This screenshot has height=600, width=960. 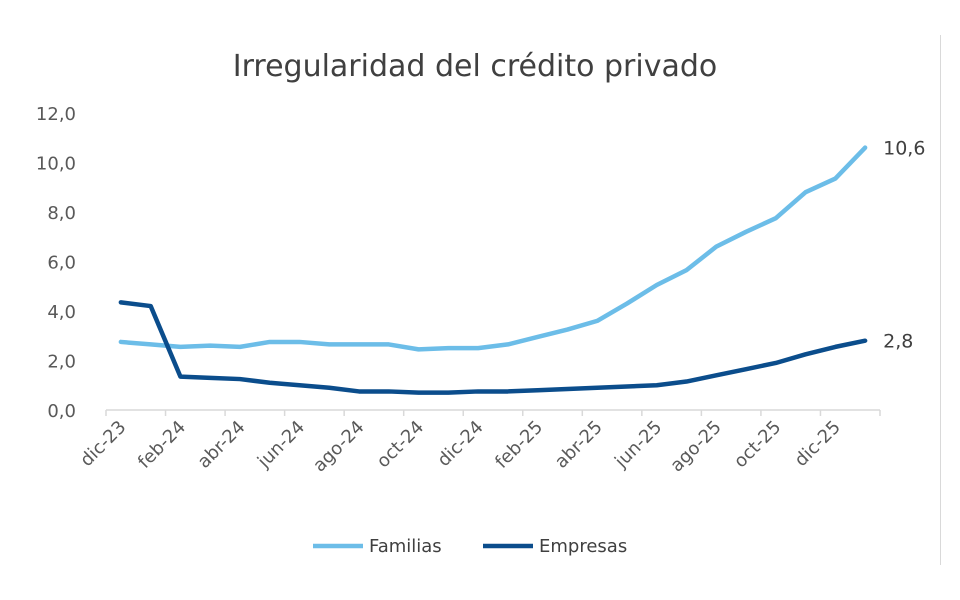 I want to click on y-tick-label: 10,0, so click(x=56, y=164).